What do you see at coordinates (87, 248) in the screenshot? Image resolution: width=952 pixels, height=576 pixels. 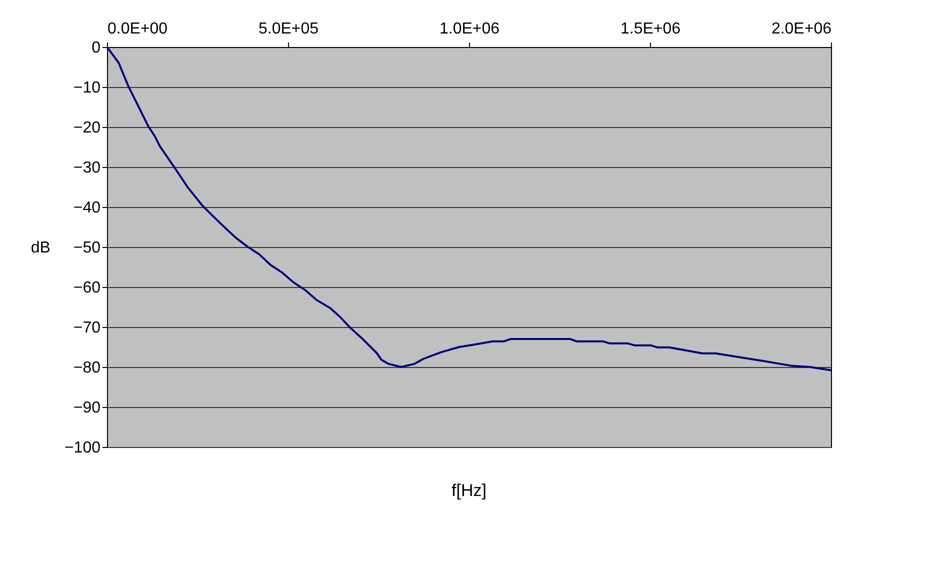 I see `y-tick-label: −50` at bounding box center [87, 248].